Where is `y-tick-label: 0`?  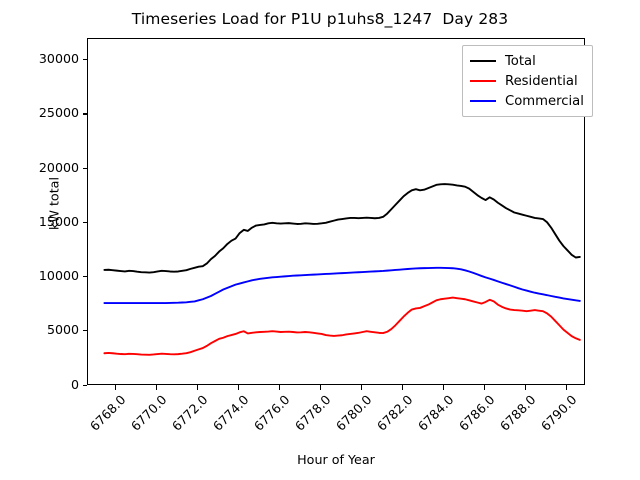 y-tick-label: 0 is located at coordinates (74, 384).